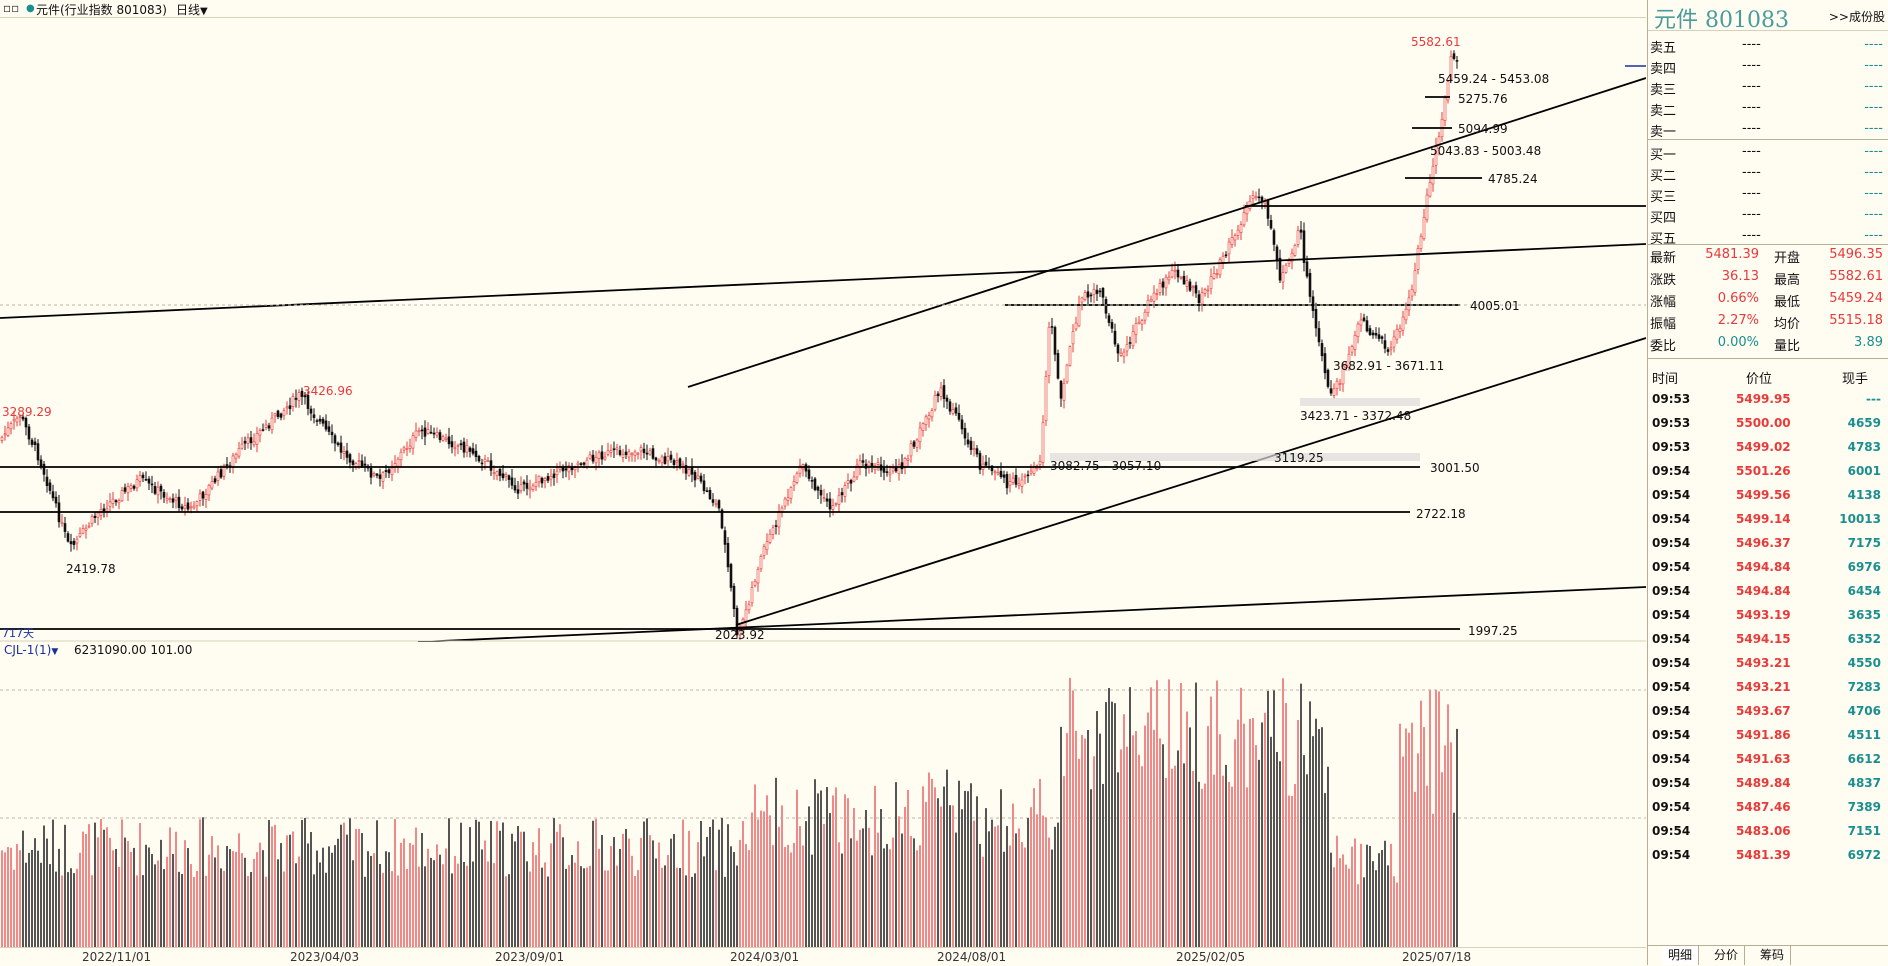 Image resolution: width=1888 pixels, height=966 pixels. Describe the element at coordinates (1873, 193) in the screenshot. I see `orderbook-volume: ----` at that location.